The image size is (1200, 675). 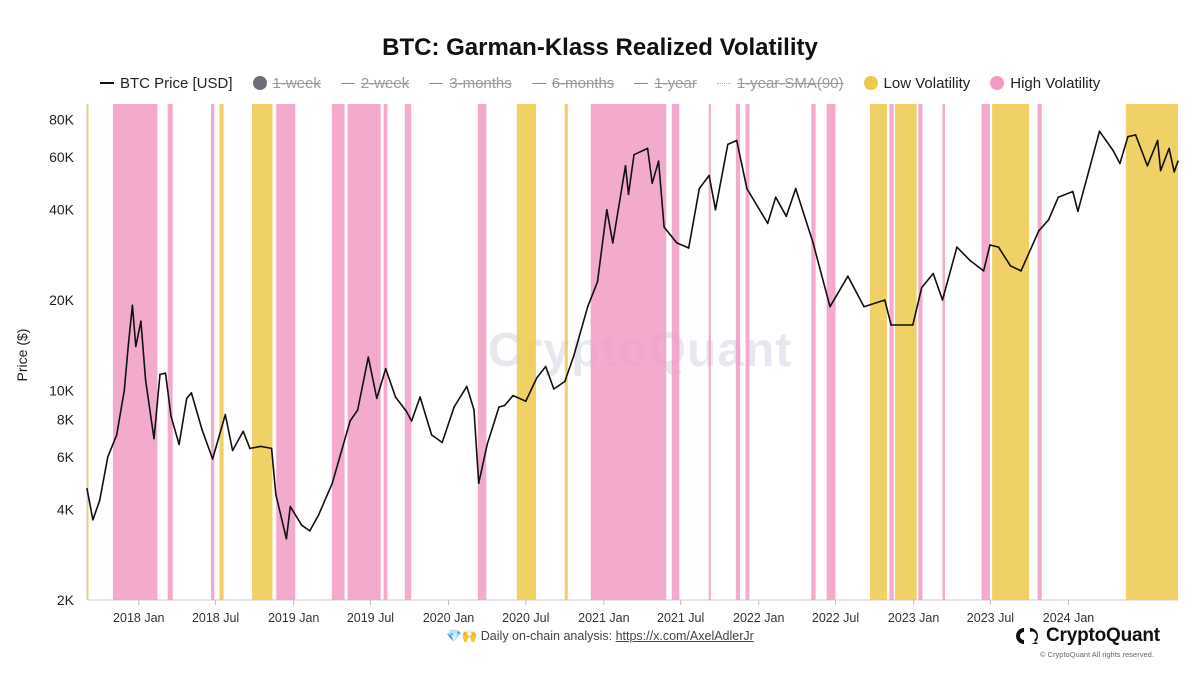 I want to click on y-tick-label: 80K, so click(x=62, y=119).